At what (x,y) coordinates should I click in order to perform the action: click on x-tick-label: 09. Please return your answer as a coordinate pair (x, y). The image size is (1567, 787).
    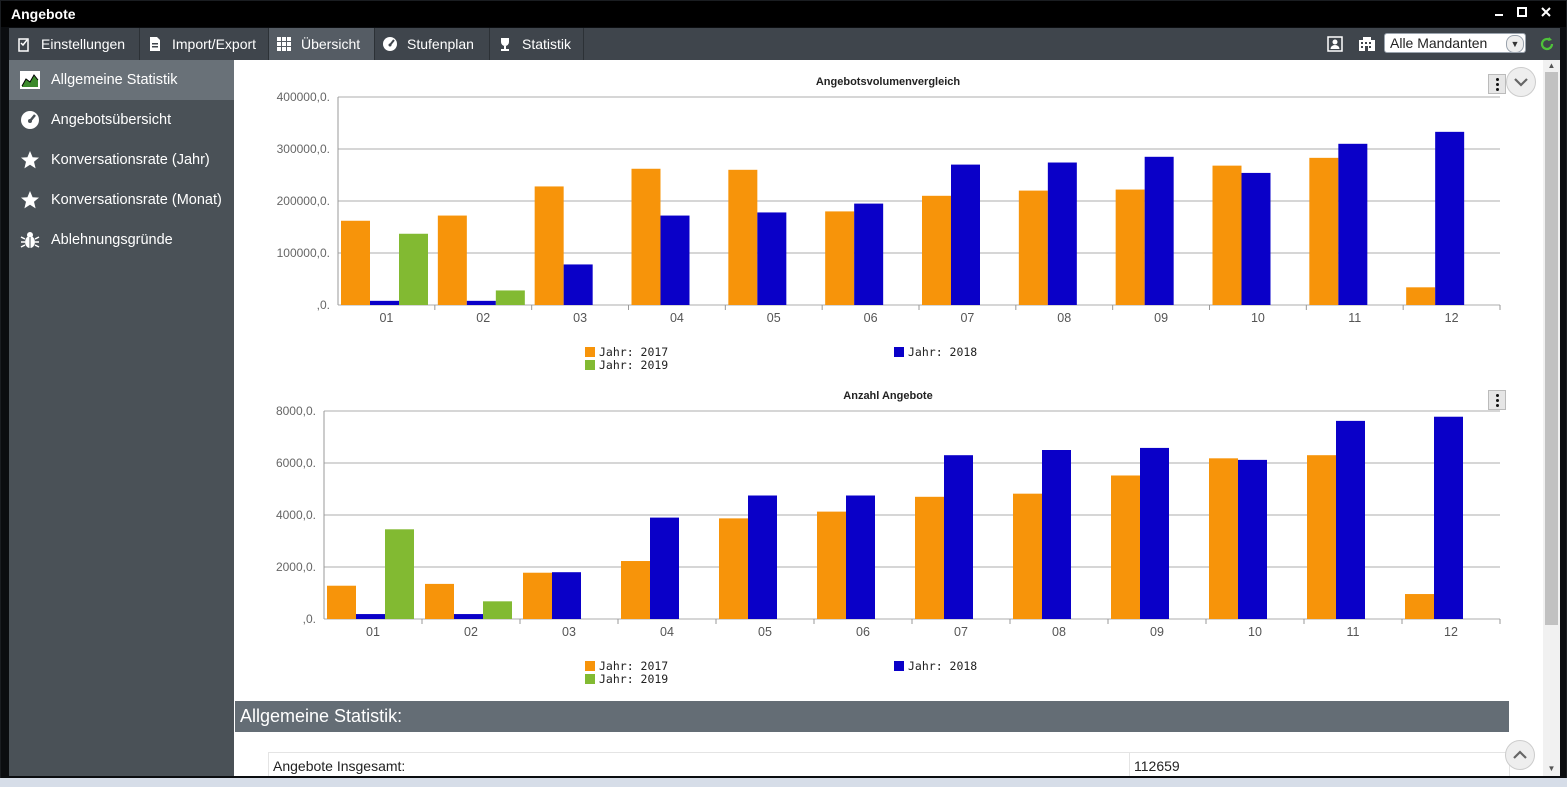
    Looking at the image, I should click on (1157, 632).